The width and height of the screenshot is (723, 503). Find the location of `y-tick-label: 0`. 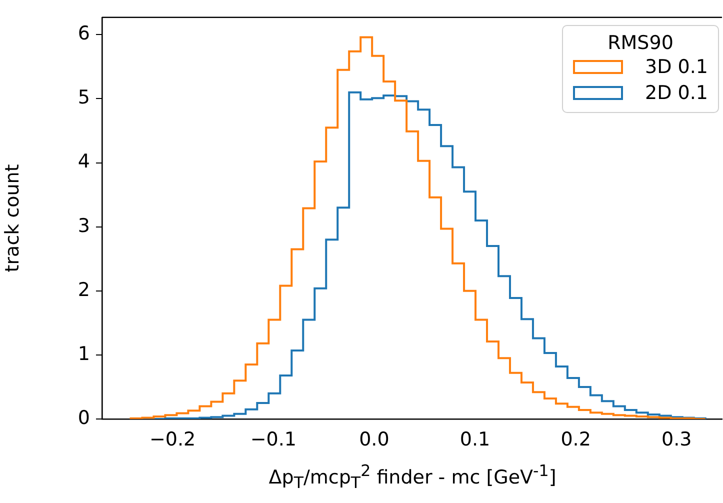

y-tick-label: 0 is located at coordinates (84, 417).